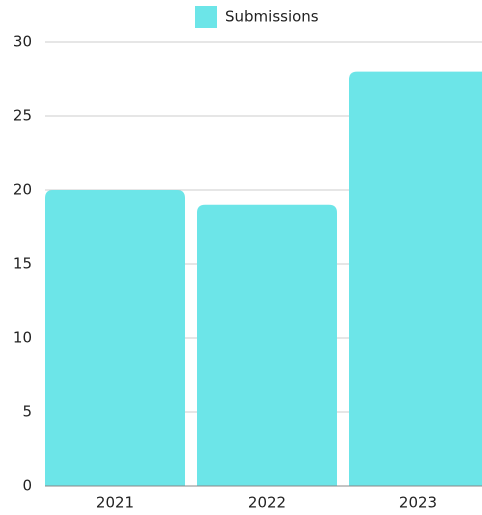 This screenshot has height=515, width=482. What do you see at coordinates (27, 486) in the screenshot?
I see `y-tick-label: 0` at bounding box center [27, 486].